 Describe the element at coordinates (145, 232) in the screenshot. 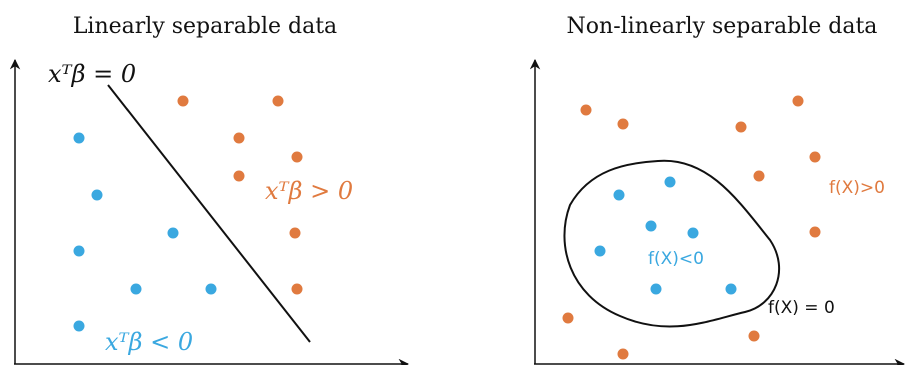

I see `left-blue-points` at that location.